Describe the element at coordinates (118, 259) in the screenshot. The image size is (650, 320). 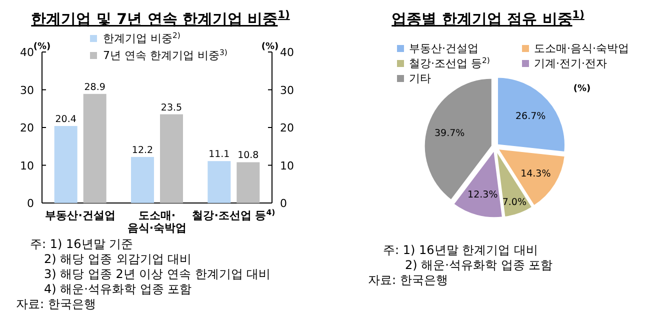
I see `text: 2) 해당 업종 외감기업 대비` at that location.